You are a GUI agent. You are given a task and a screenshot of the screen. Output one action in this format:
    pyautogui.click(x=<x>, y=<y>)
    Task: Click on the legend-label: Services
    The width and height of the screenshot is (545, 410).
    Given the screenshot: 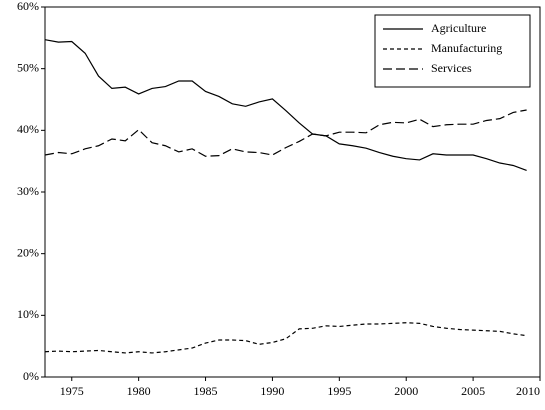 What is the action you would take?
    pyautogui.click(x=451, y=68)
    